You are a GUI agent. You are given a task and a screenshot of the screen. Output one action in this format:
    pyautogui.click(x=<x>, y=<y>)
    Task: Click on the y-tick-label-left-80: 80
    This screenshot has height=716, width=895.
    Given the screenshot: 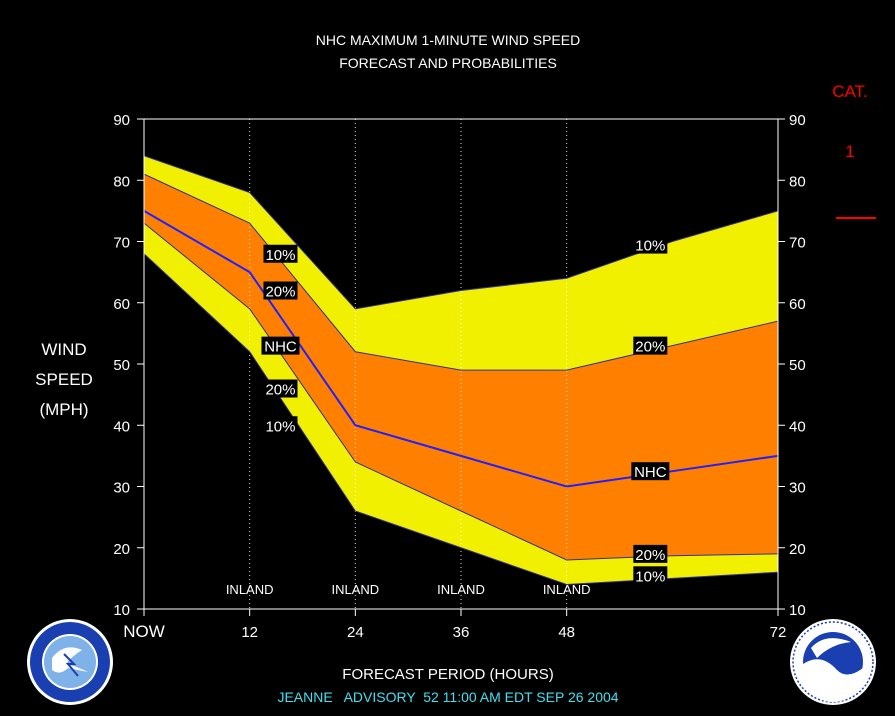 What is the action you would take?
    pyautogui.click(x=121, y=181)
    